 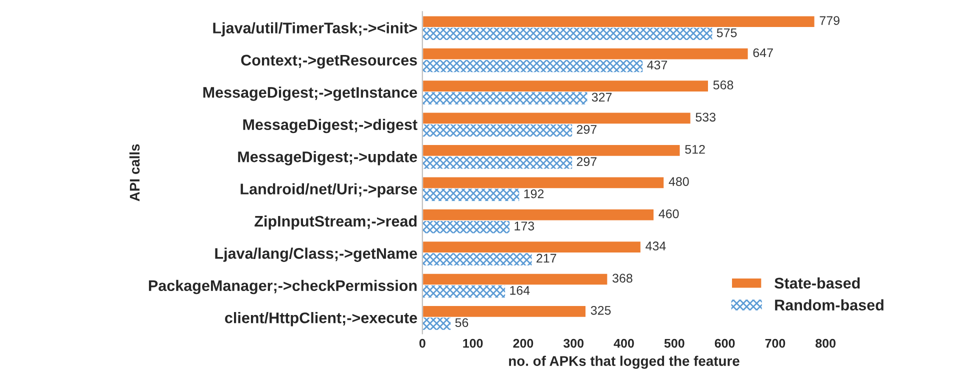 What do you see at coordinates (134, 173) in the screenshot?
I see `y-axis-title: API calls` at bounding box center [134, 173].